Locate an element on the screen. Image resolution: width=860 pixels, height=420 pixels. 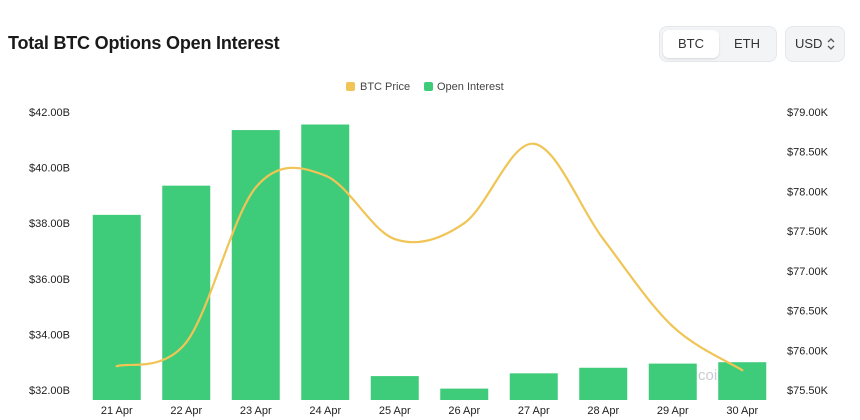
x-tick-label: 22 Apr is located at coordinates (186, 411).